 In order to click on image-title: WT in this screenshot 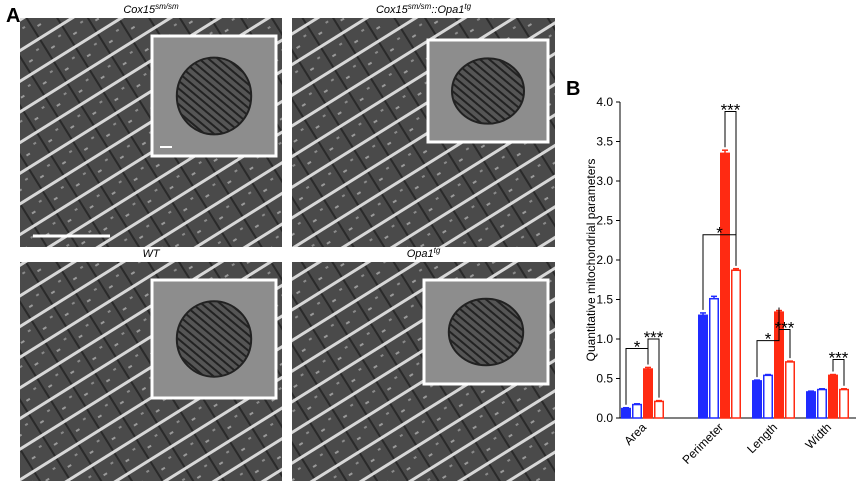, I will do `click(151, 254)`.